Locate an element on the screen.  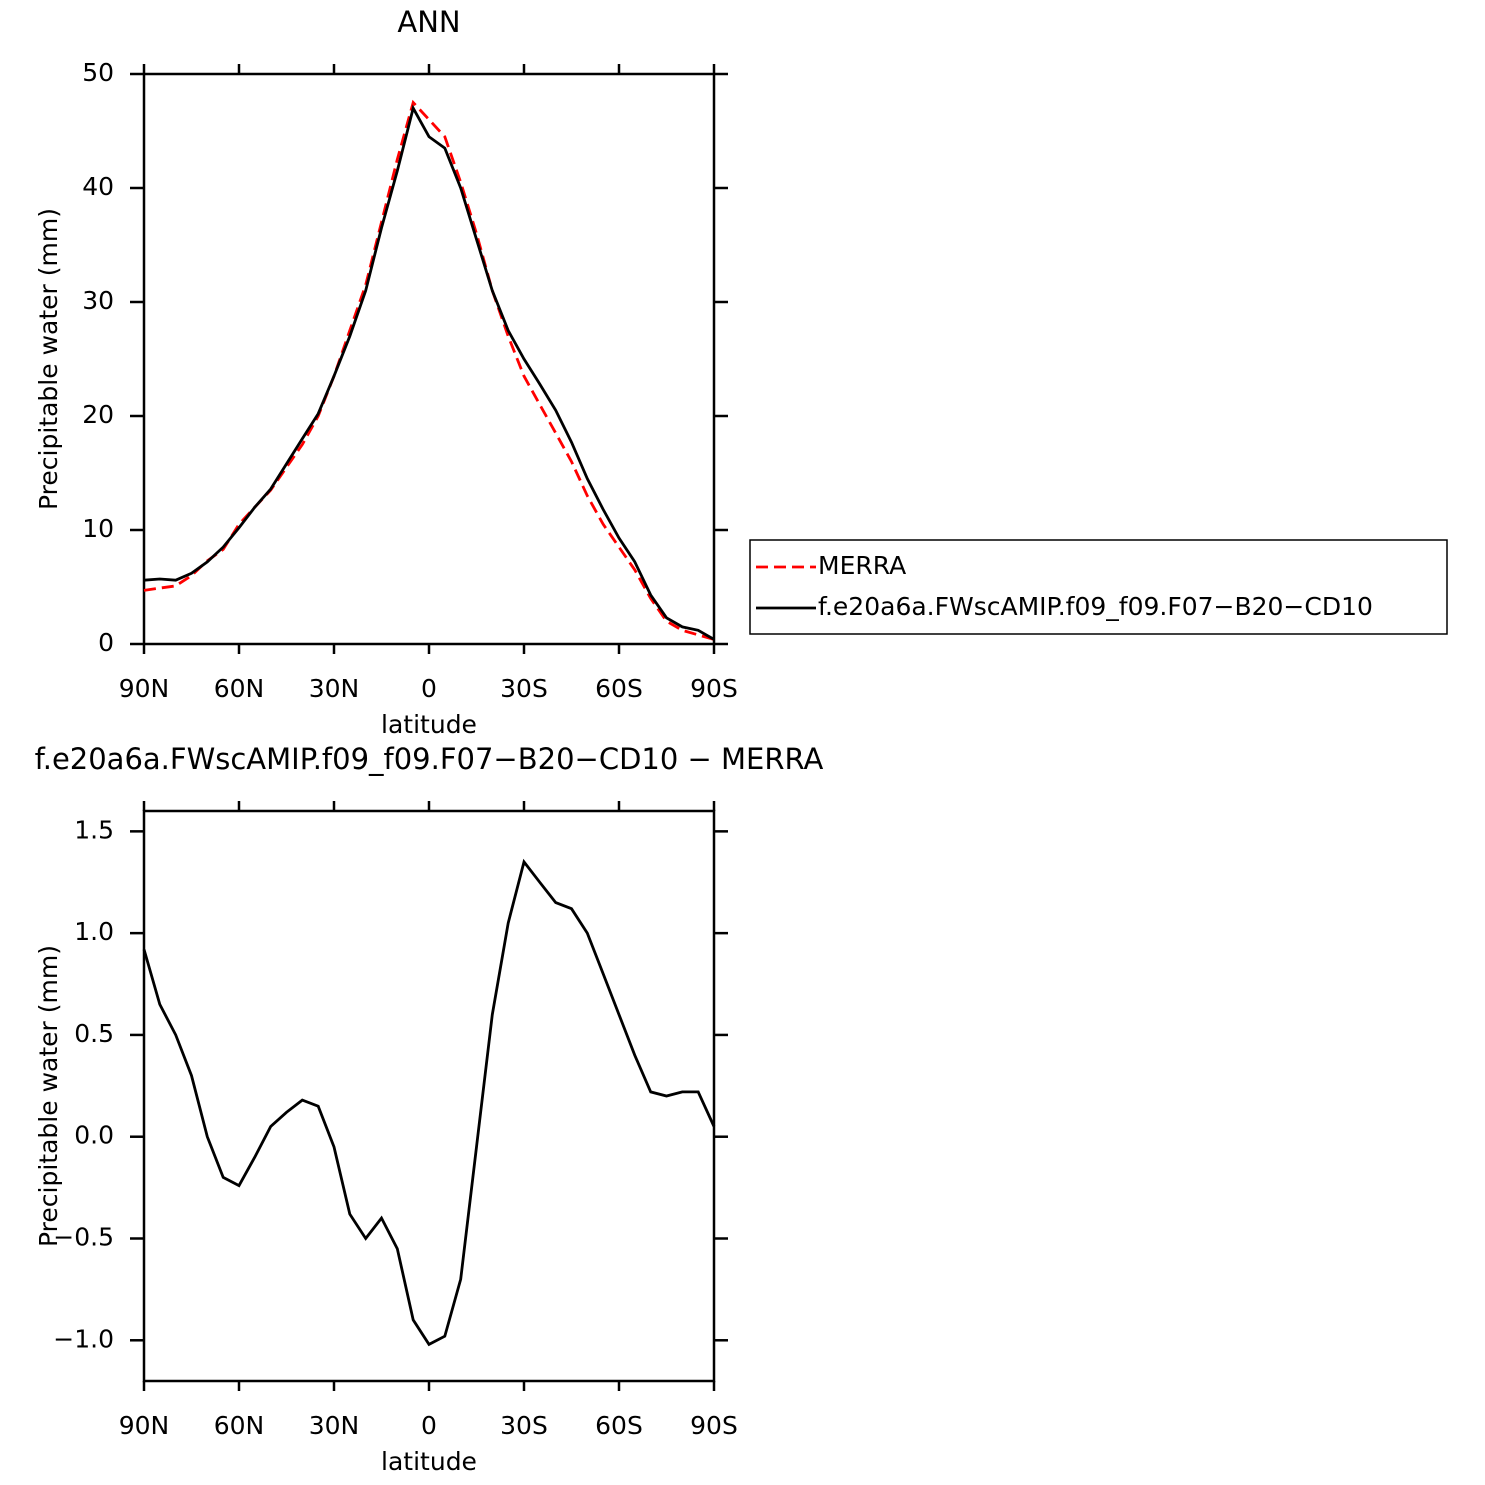
y-tick-label: 0.5 is located at coordinates (94, 1033).